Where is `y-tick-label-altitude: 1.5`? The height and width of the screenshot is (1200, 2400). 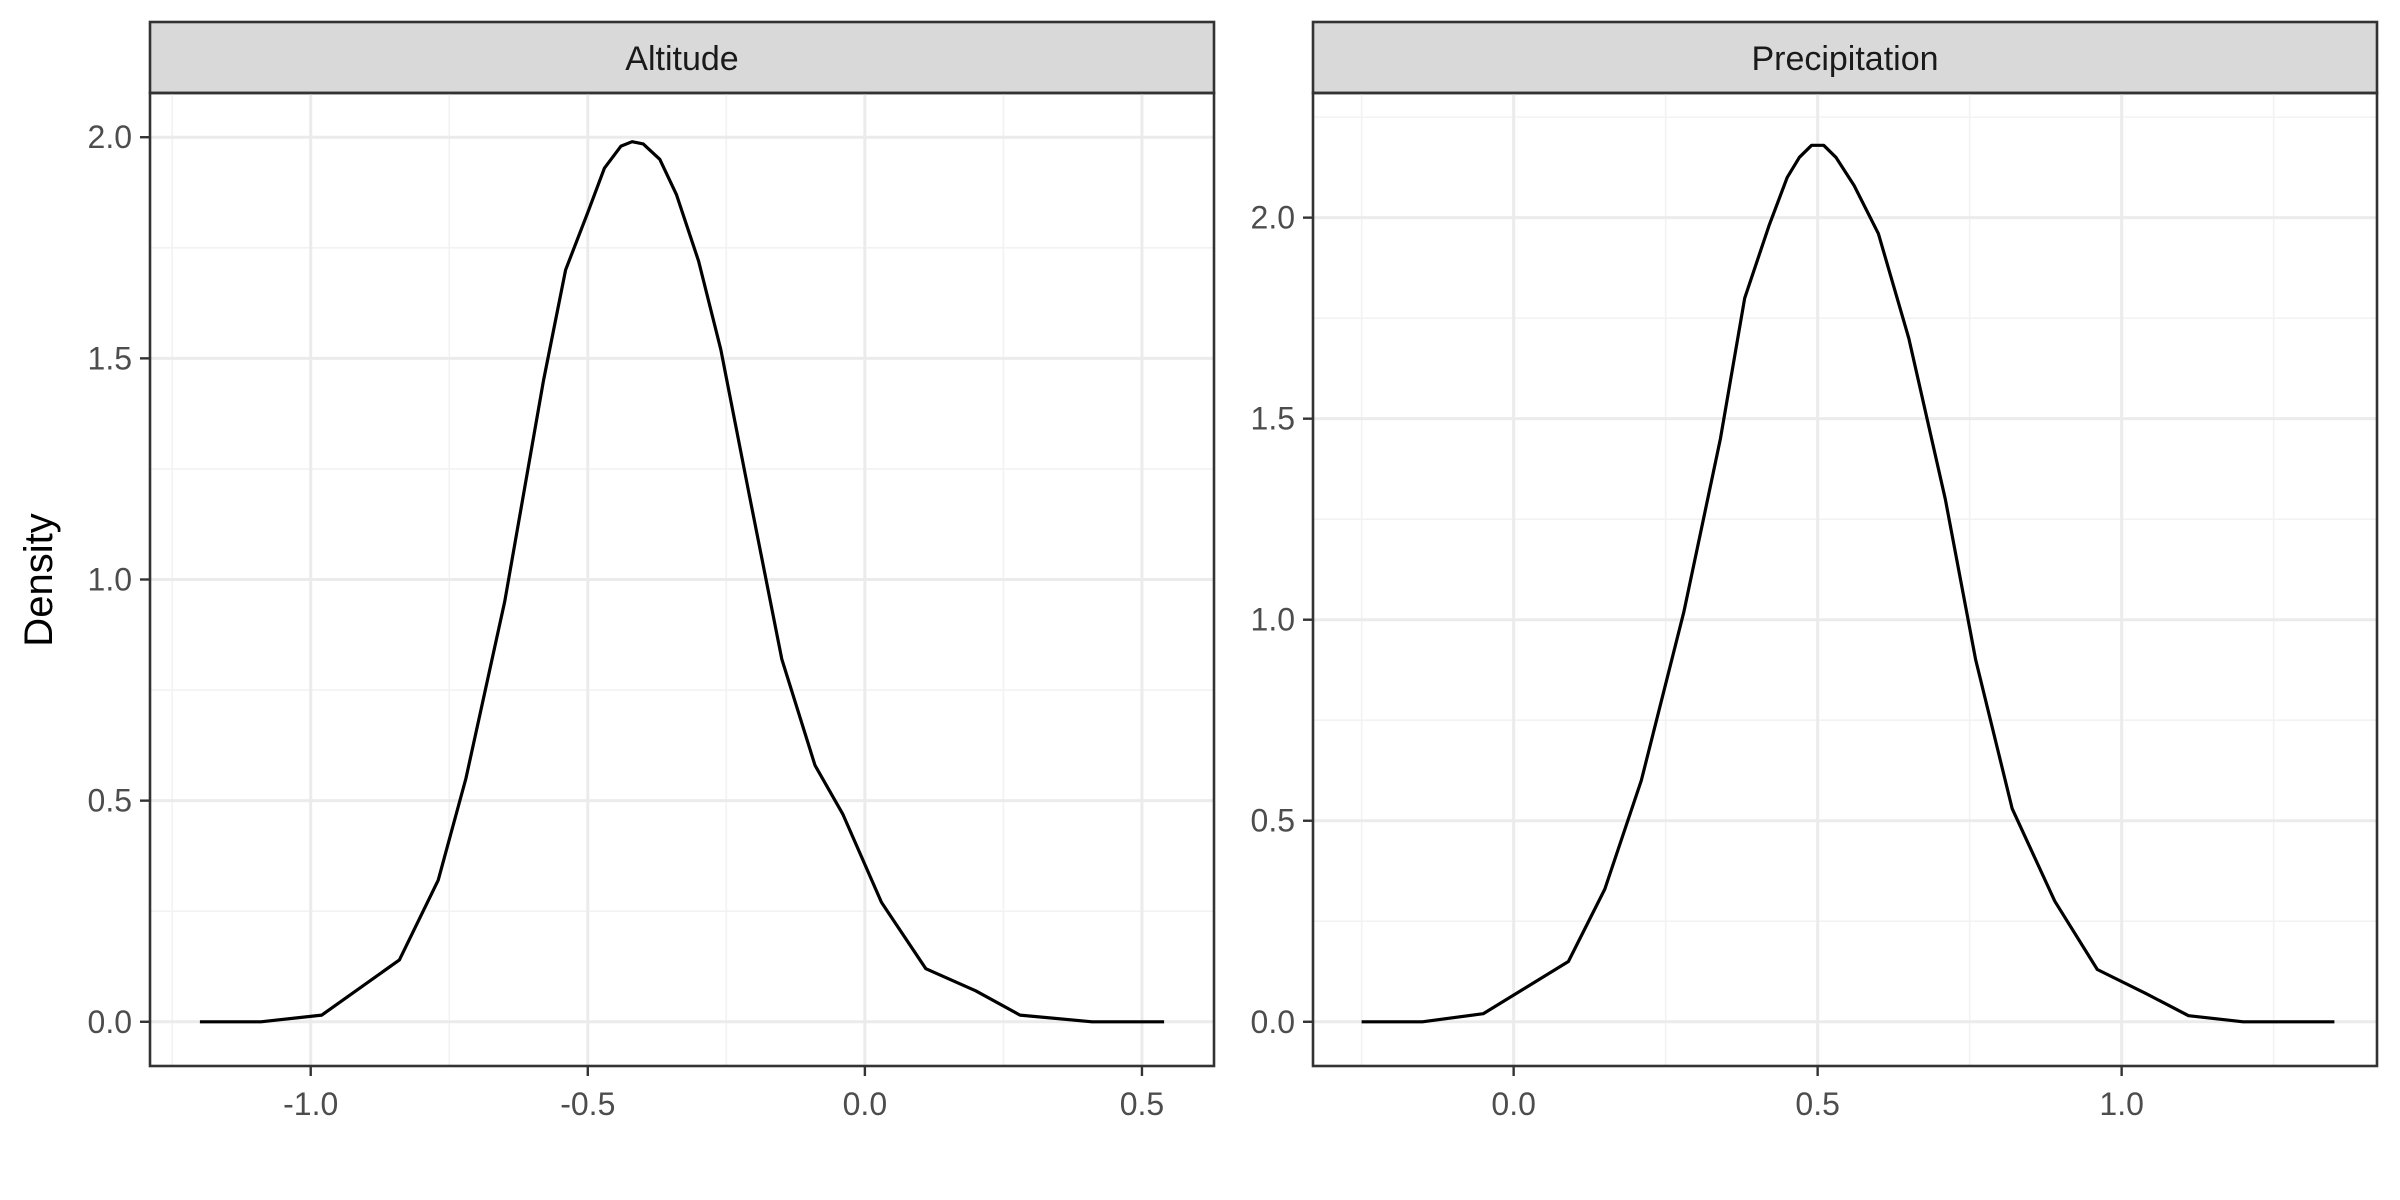 y-tick-label-altitude: 1.5 is located at coordinates (110, 358).